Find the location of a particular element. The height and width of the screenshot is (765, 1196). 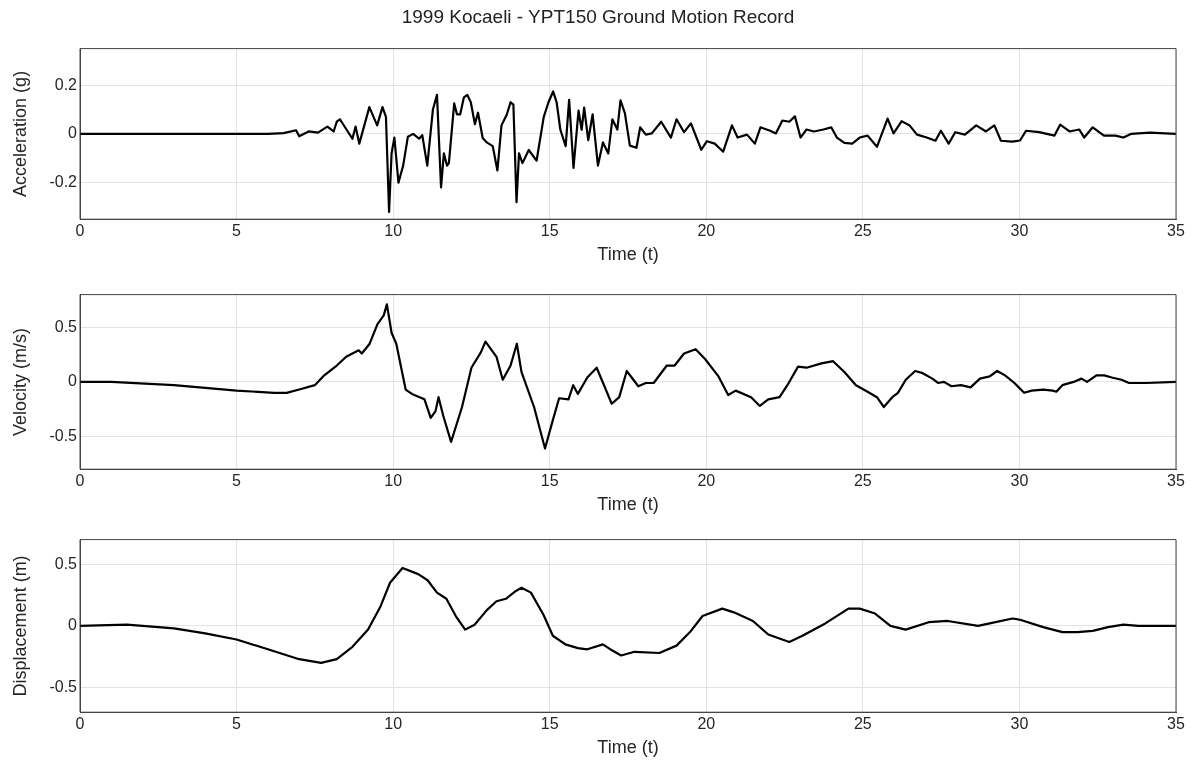

y-tick-label: 0.2 is located at coordinates (66, 84).